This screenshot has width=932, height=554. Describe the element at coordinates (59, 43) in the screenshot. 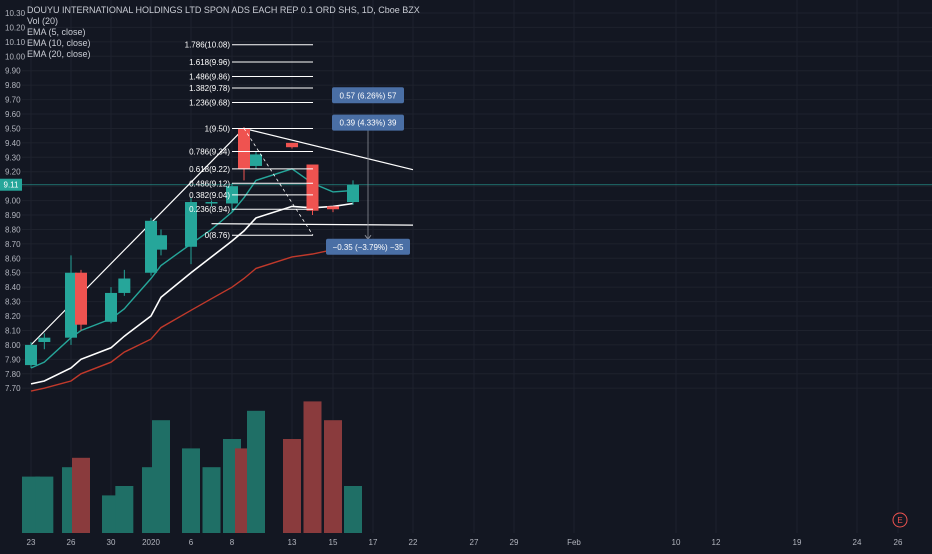

I see `legend-ema10: EMA (10, close)` at that location.